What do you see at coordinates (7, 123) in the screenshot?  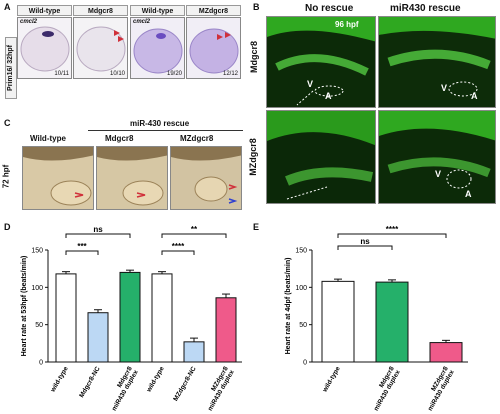 I see `panel-c-letter: C` at bounding box center [7, 123].